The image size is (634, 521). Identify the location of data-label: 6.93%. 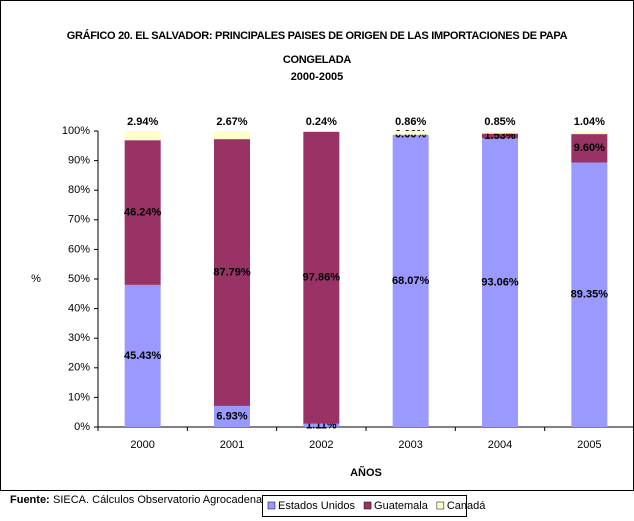
(231, 416).